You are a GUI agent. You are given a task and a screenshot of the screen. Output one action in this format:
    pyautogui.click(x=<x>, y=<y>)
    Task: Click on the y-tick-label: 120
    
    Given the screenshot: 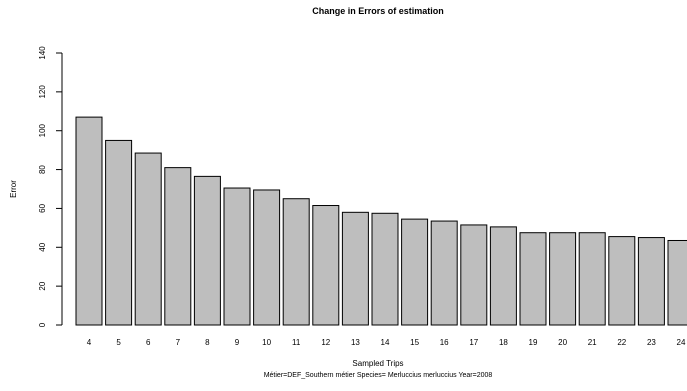 What is the action you would take?
    pyautogui.click(x=42, y=92)
    